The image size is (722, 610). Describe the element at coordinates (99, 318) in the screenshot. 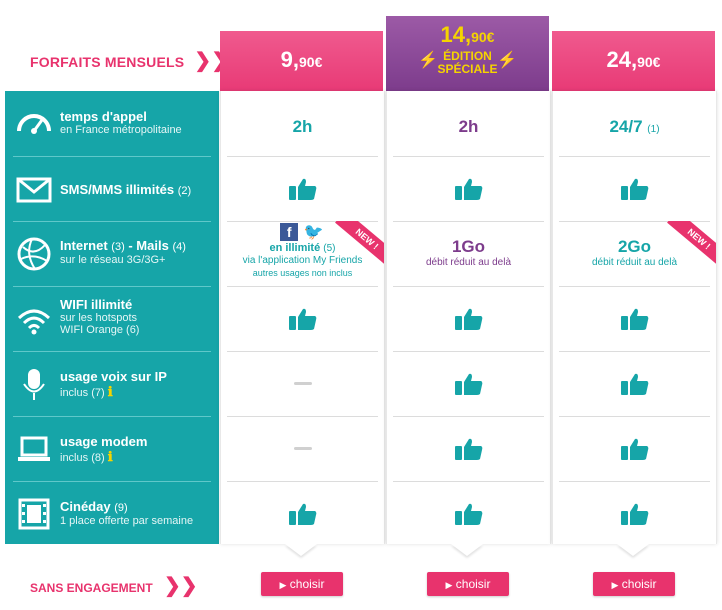

I see `feature-sub: sur les hotspots` at that location.